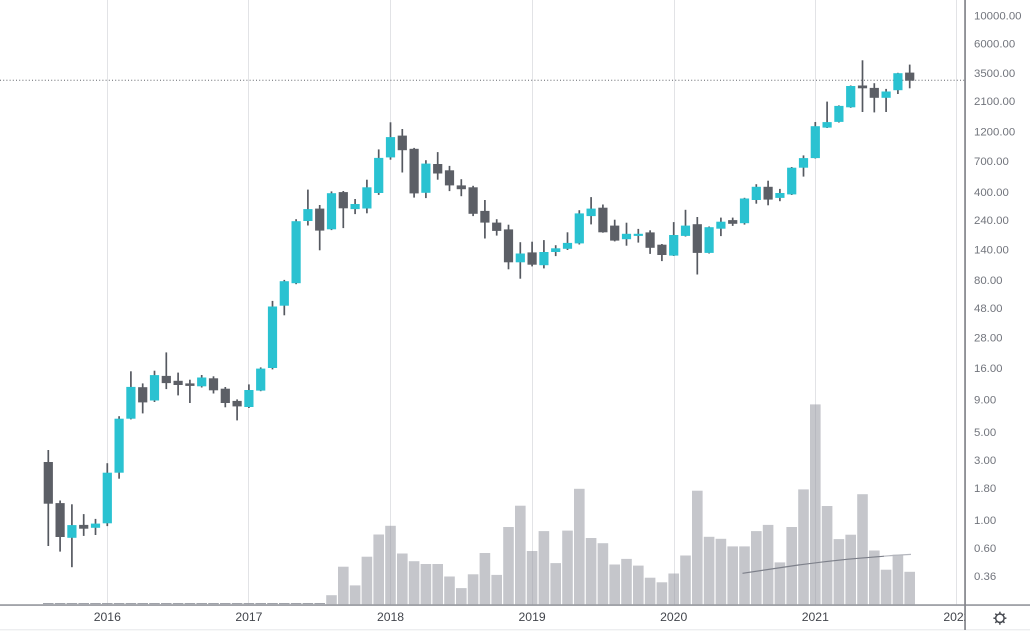 Image resolution: width=1030 pixels, height=638 pixels. Describe the element at coordinates (956, 617) in the screenshot. I see `svg-text: 2022` at that location.